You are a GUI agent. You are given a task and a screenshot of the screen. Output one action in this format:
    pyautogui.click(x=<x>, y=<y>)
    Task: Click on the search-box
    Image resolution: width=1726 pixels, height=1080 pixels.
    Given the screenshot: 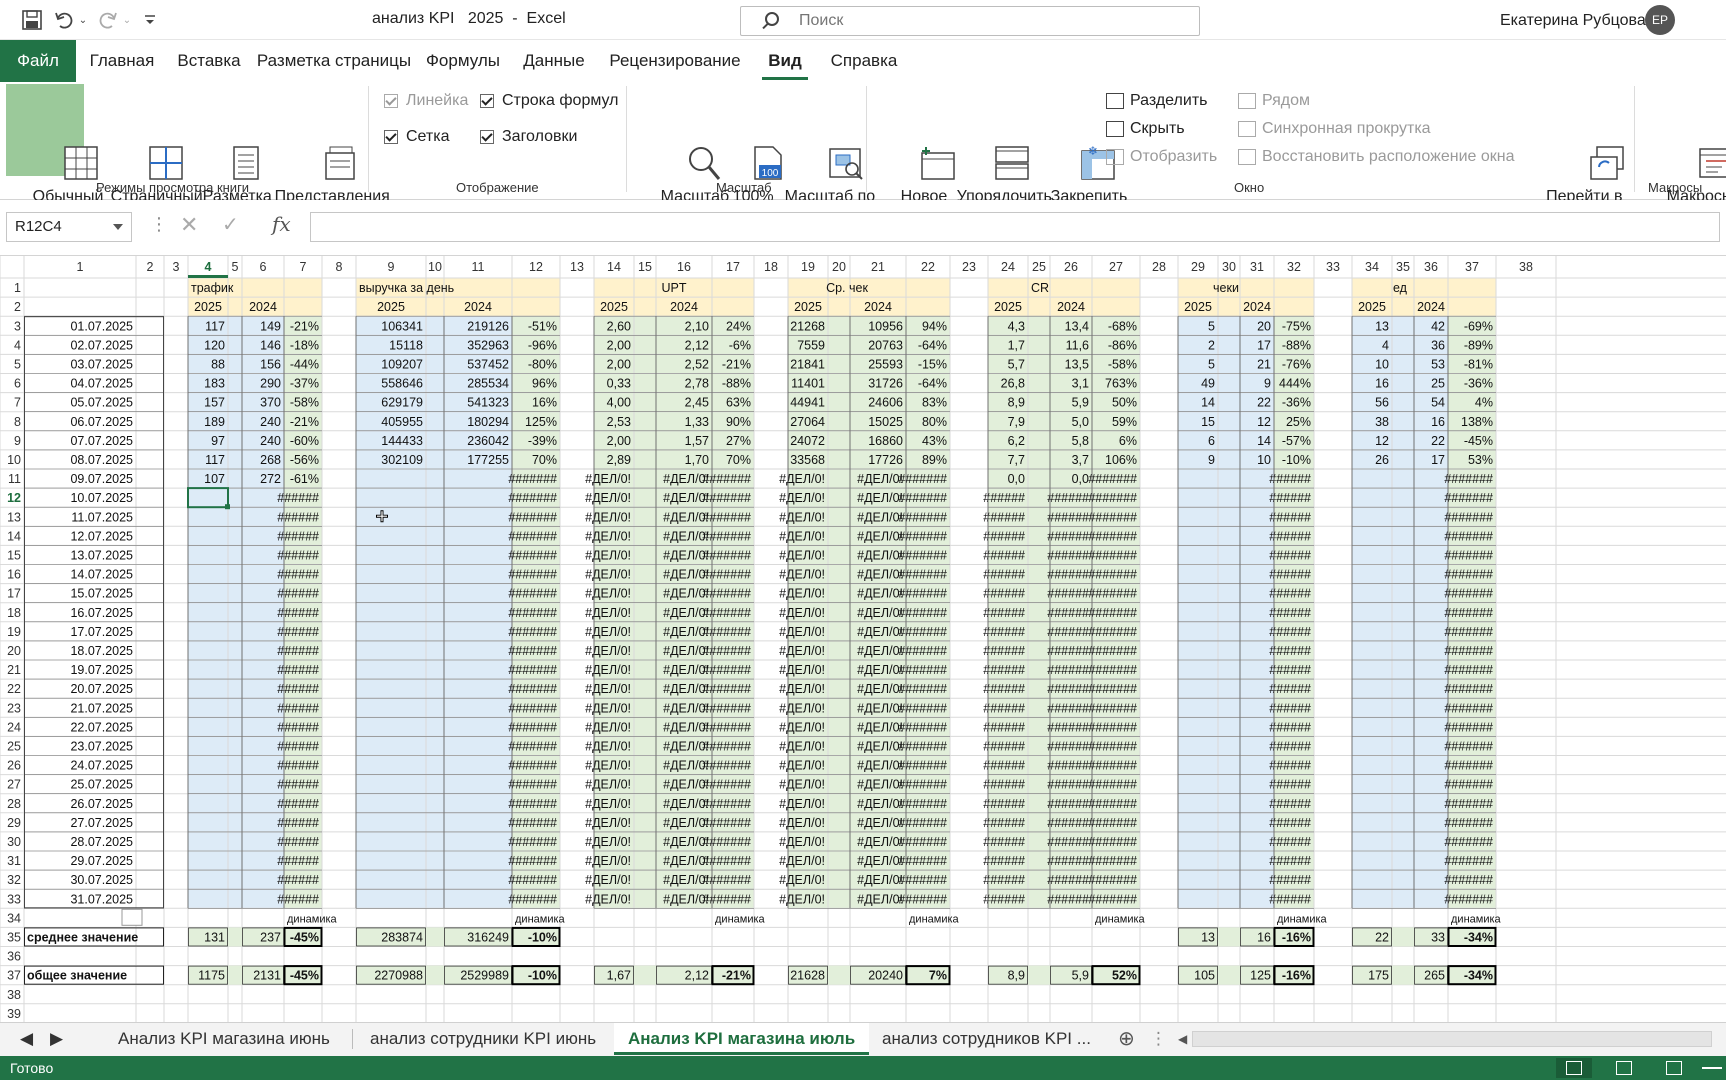 What is the action you would take?
    pyautogui.click(x=970, y=21)
    